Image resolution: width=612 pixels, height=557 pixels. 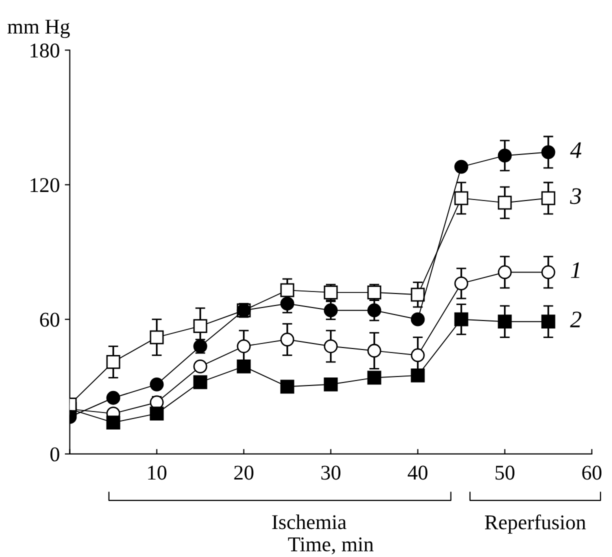 I want to click on y-tick-label: 120, so click(x=45, y=185).